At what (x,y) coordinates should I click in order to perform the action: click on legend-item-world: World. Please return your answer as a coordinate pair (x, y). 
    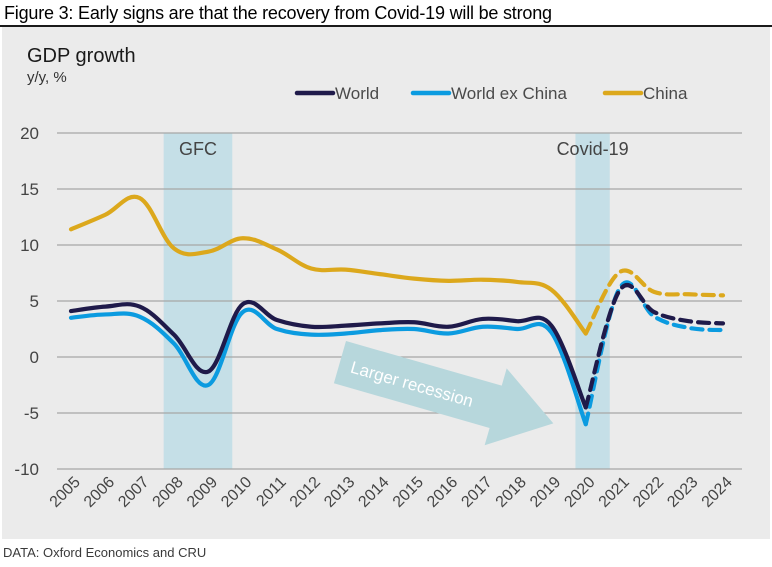
    Looking at the image, I should click on (336, 93).